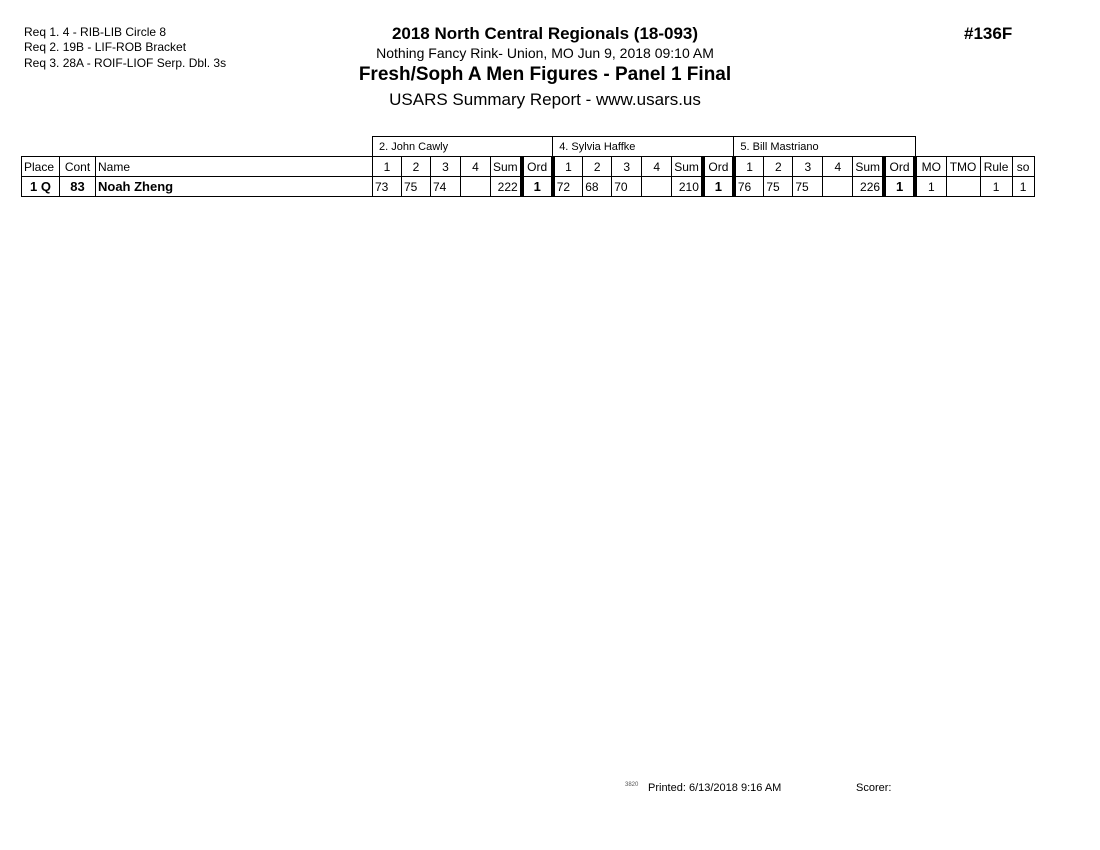 Image resolution: width=1100 pixels, height=850 pixels. Describe the element at coordinates (657, 166) in the screenshot. I see `column-header-judge2-4: 4` at that location.